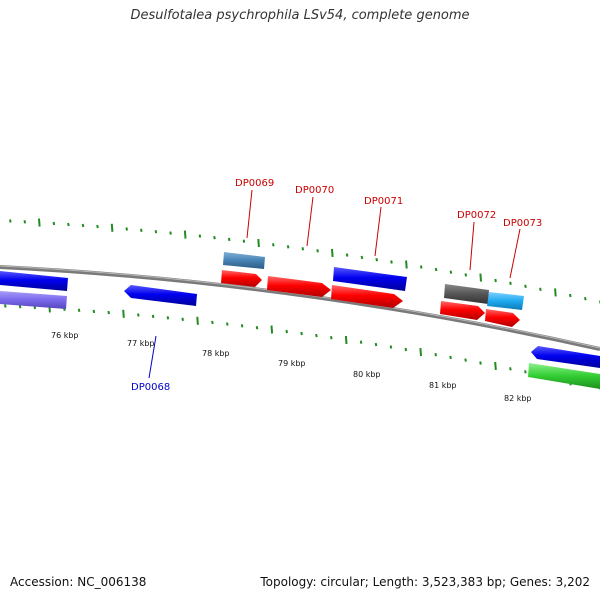 This screenshot has height=600, width=600. What do you see at coordinates (502, 318) in the screenshot?
I see `gene-dp0073` at bounding box center [502, 318].